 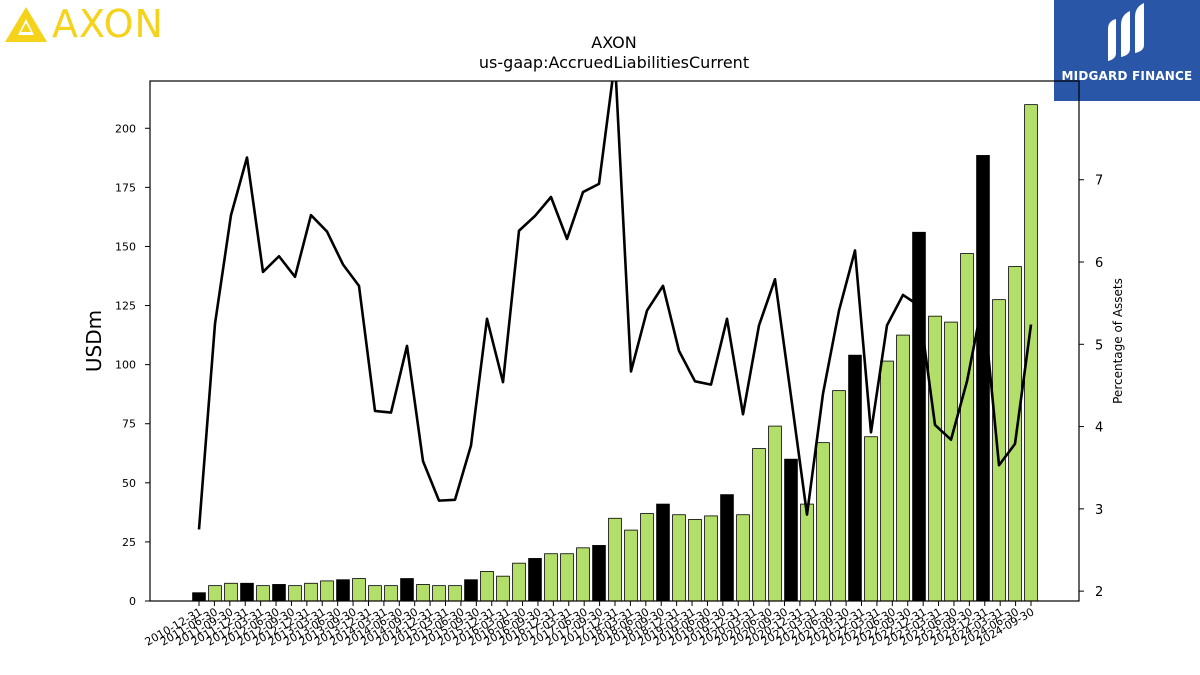 I want to click on axon-logo-text: AXON, so click(x=108, y=24).